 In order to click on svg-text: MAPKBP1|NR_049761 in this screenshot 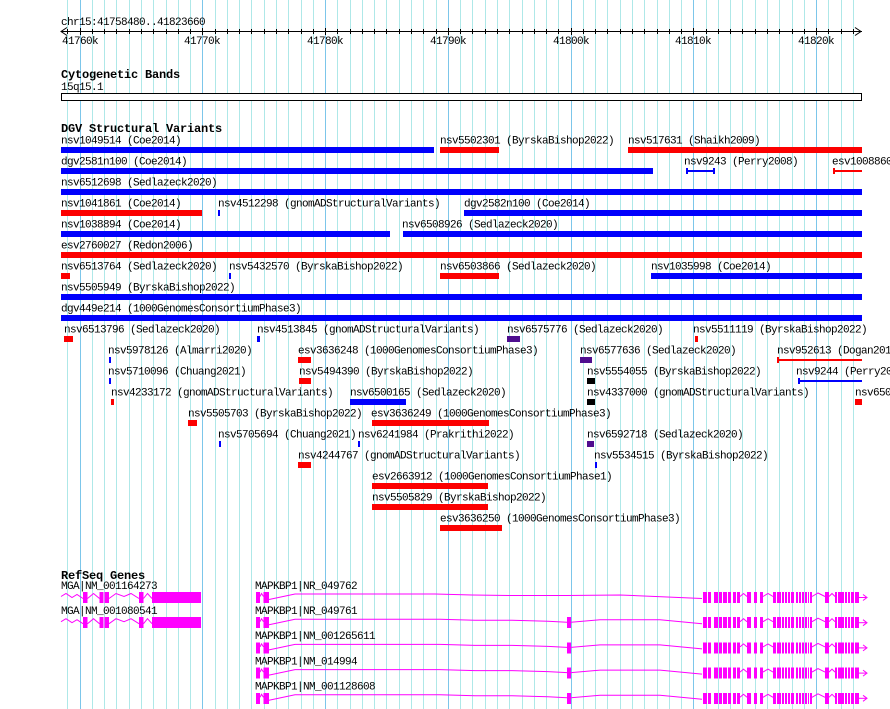, I will do `click(306, 612)`.